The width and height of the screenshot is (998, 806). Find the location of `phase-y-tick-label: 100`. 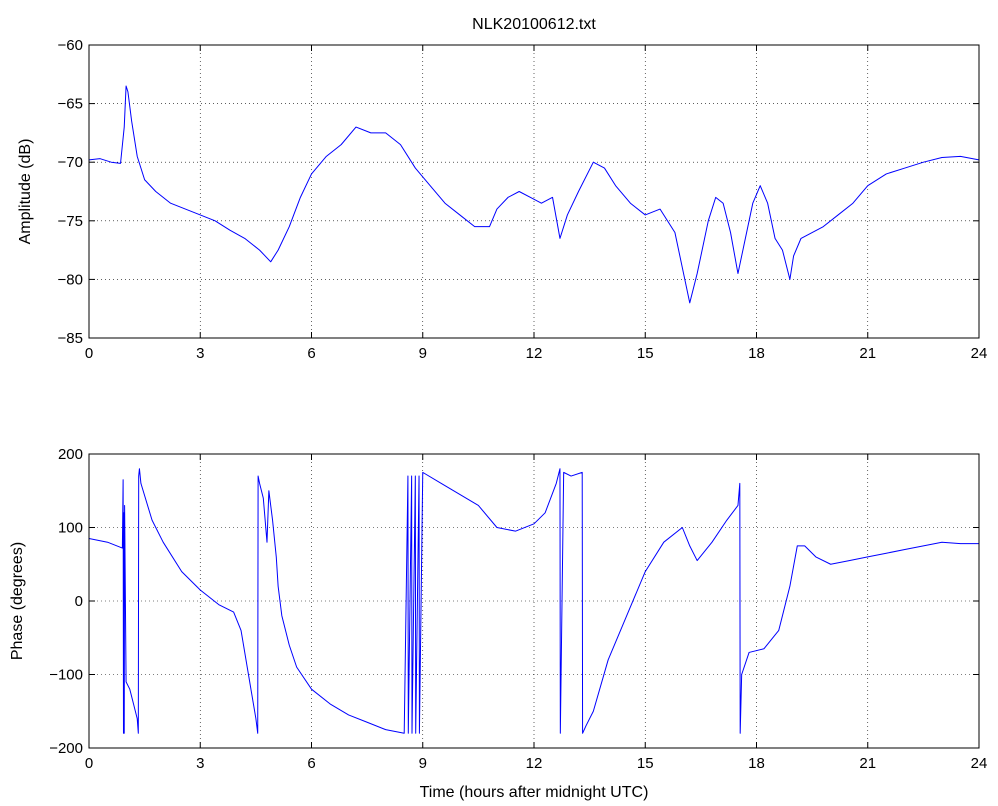

phase-y-tick-label: 100 is located at coordinates (70, 528).